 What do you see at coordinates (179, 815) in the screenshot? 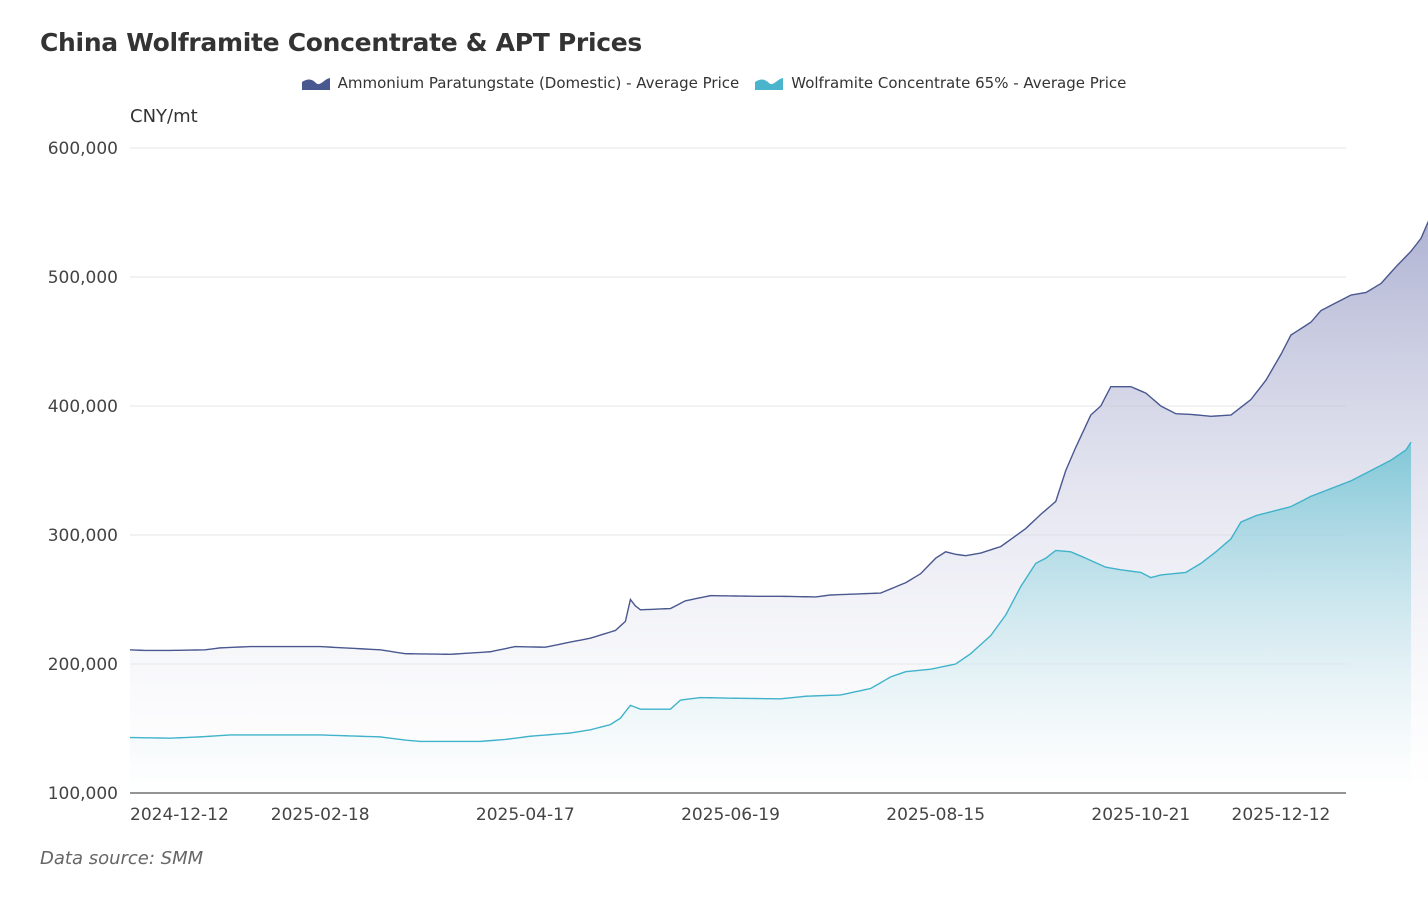
I see `x-tick-label: 2024-12-12` at bounding box center [179, 815].